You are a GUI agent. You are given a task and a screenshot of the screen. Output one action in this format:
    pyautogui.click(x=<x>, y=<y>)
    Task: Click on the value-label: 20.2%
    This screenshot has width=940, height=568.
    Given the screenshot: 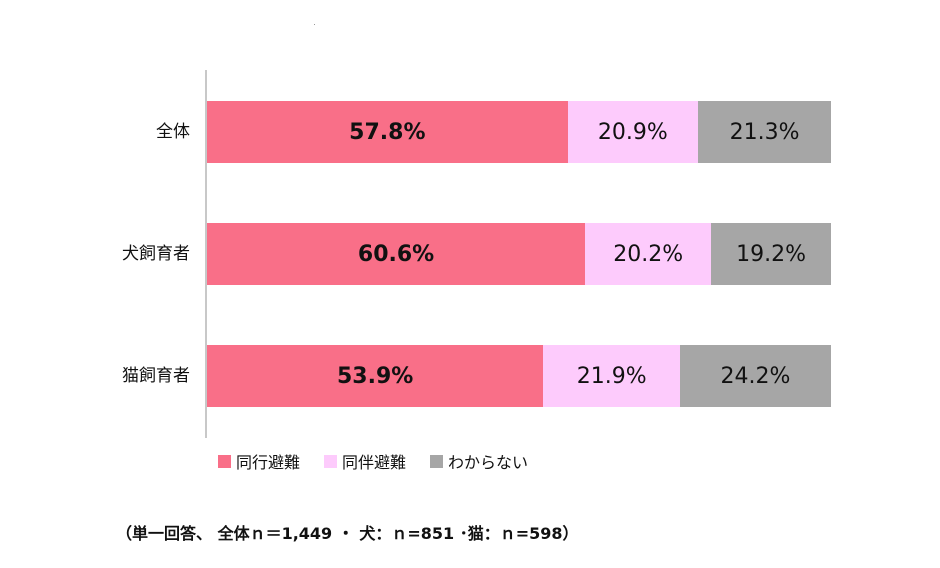 What is the action you would take?
    pyautogui.click(x=648, y=254)
    